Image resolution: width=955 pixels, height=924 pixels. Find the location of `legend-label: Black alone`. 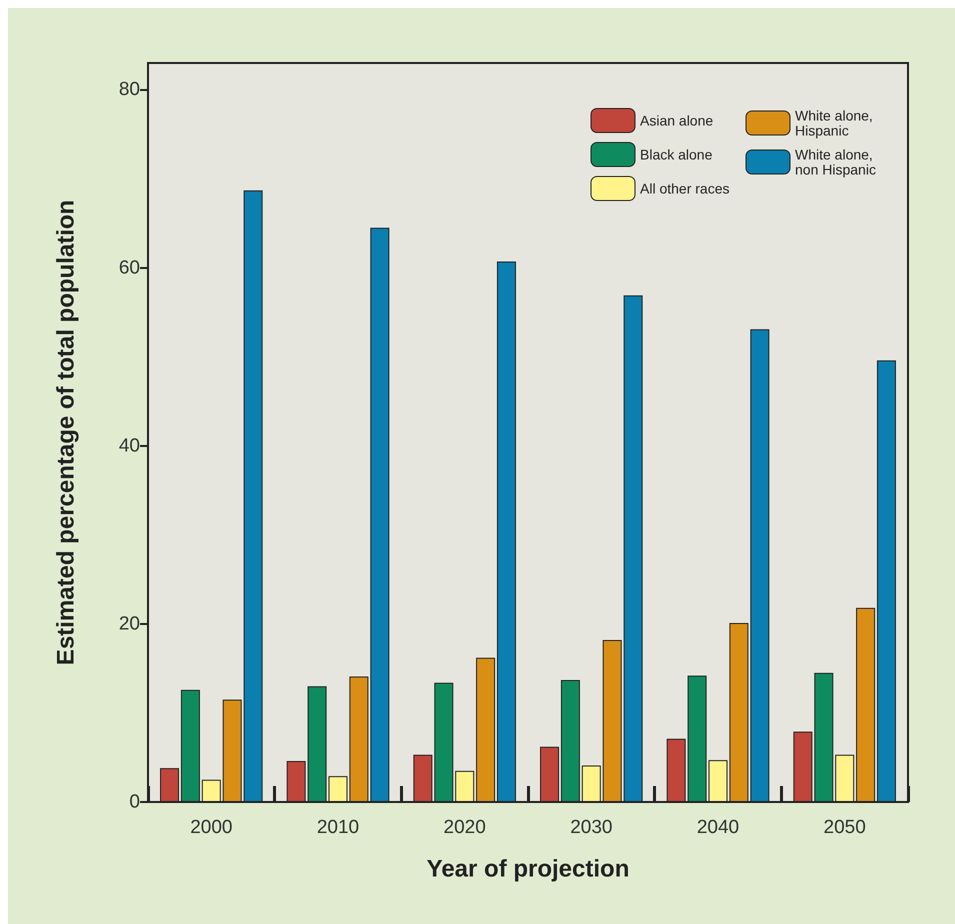

legend-label: Black alone is located at coordinates (676, 154).